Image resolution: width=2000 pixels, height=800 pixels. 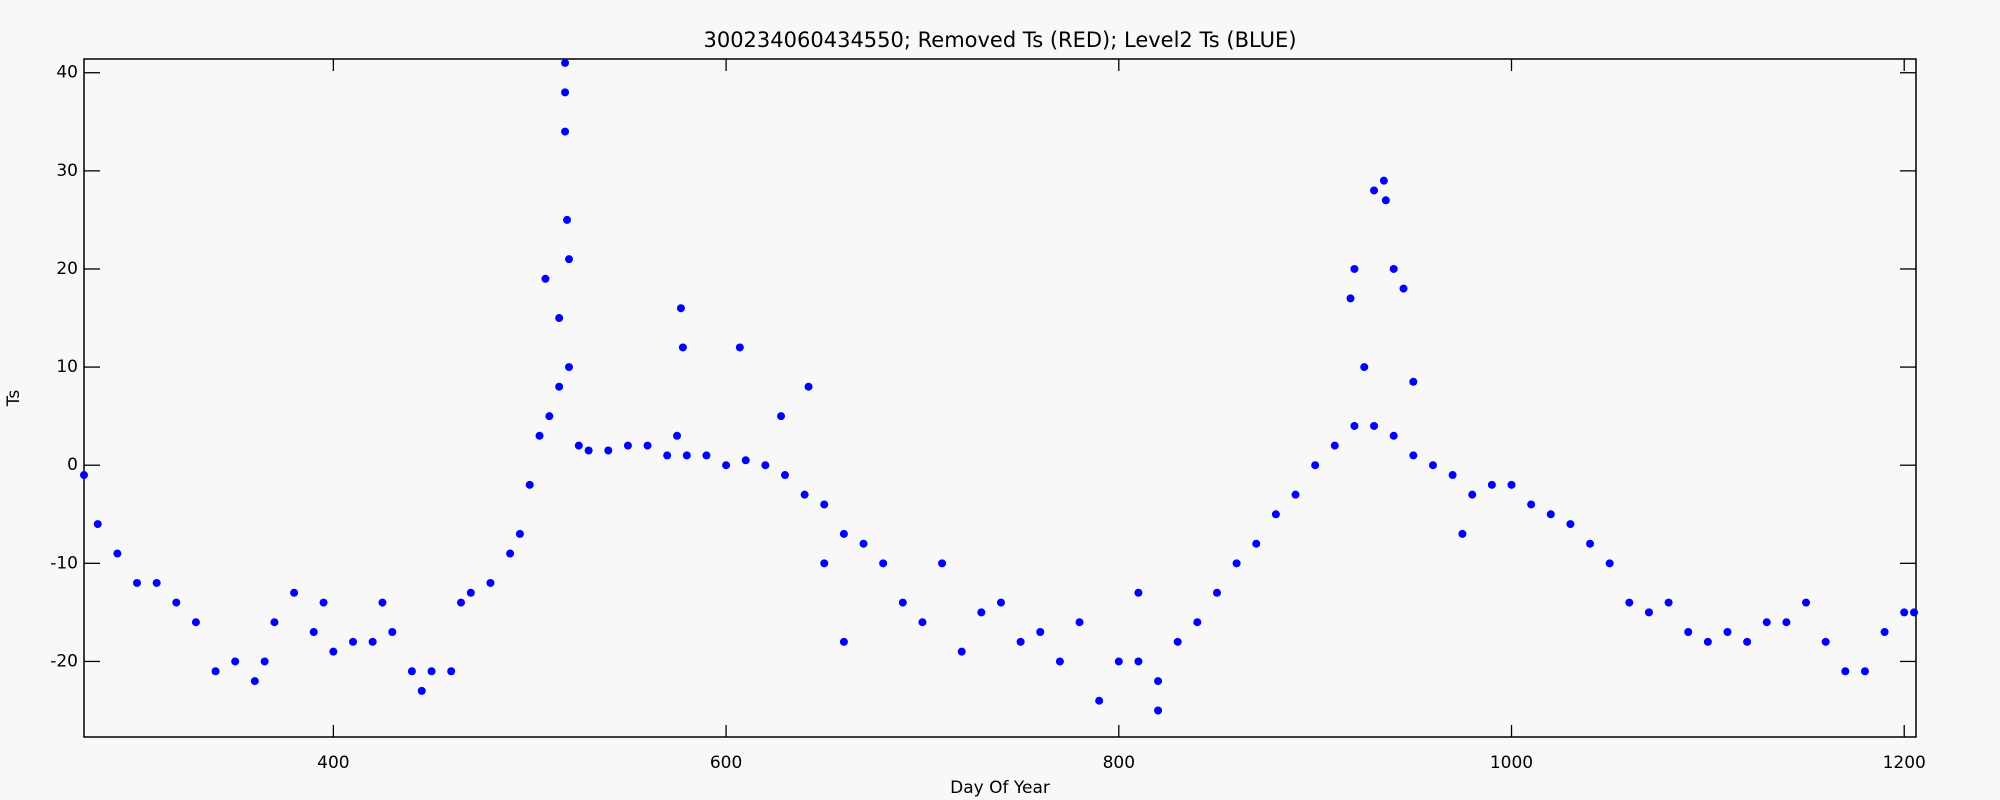 What do you see at coordinates (72, 465) in the screenshot?
I see `y-tick-label: 0` at bounding box center [72, 465].